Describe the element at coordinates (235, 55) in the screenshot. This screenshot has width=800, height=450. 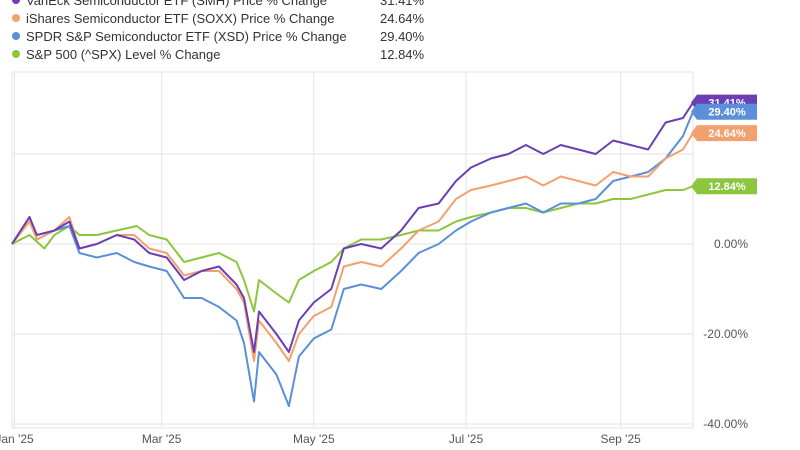
I see `legend-item-spx: S&P 500 (^SPX) Level % Change 12.84%` at that location.